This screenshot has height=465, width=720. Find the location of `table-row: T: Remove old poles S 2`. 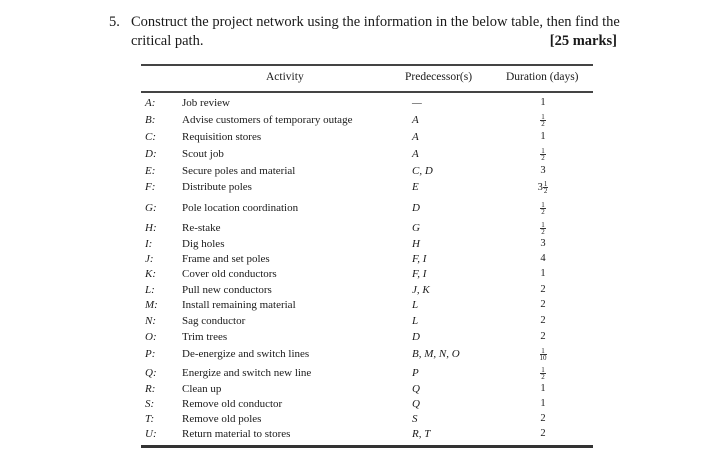

table-row: T: Remove old poles S 2 is located at coordinates (360, 420).